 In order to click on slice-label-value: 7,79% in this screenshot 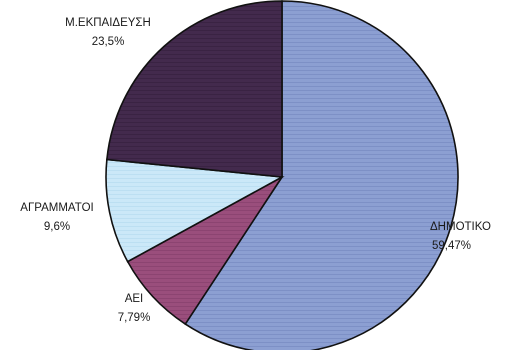, I will do `click(134, 318)`.